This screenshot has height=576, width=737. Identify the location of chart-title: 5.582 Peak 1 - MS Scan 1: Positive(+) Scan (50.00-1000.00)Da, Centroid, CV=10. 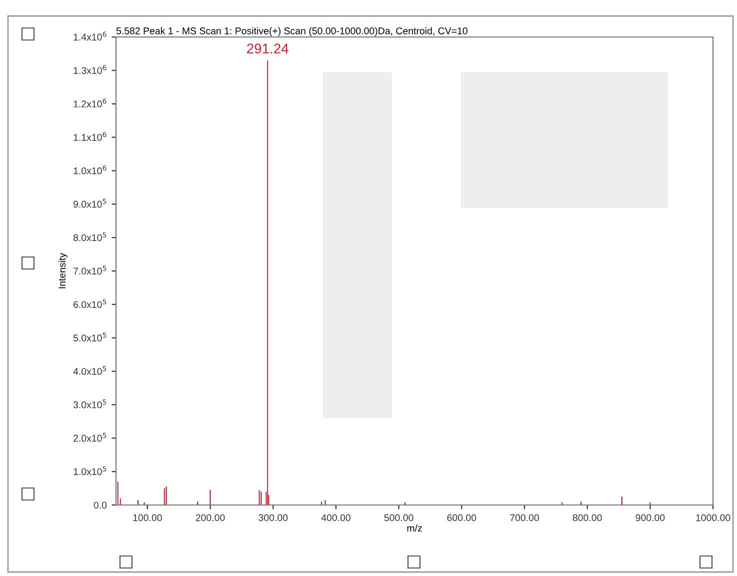
(292, 31).